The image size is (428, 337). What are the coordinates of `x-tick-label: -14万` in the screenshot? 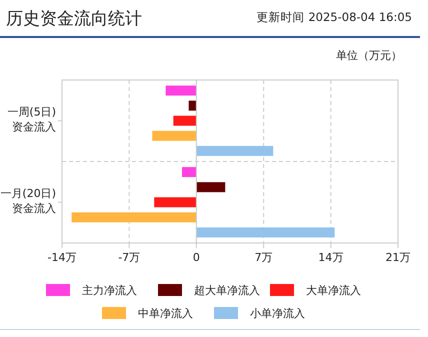 It's located at (62, 257).